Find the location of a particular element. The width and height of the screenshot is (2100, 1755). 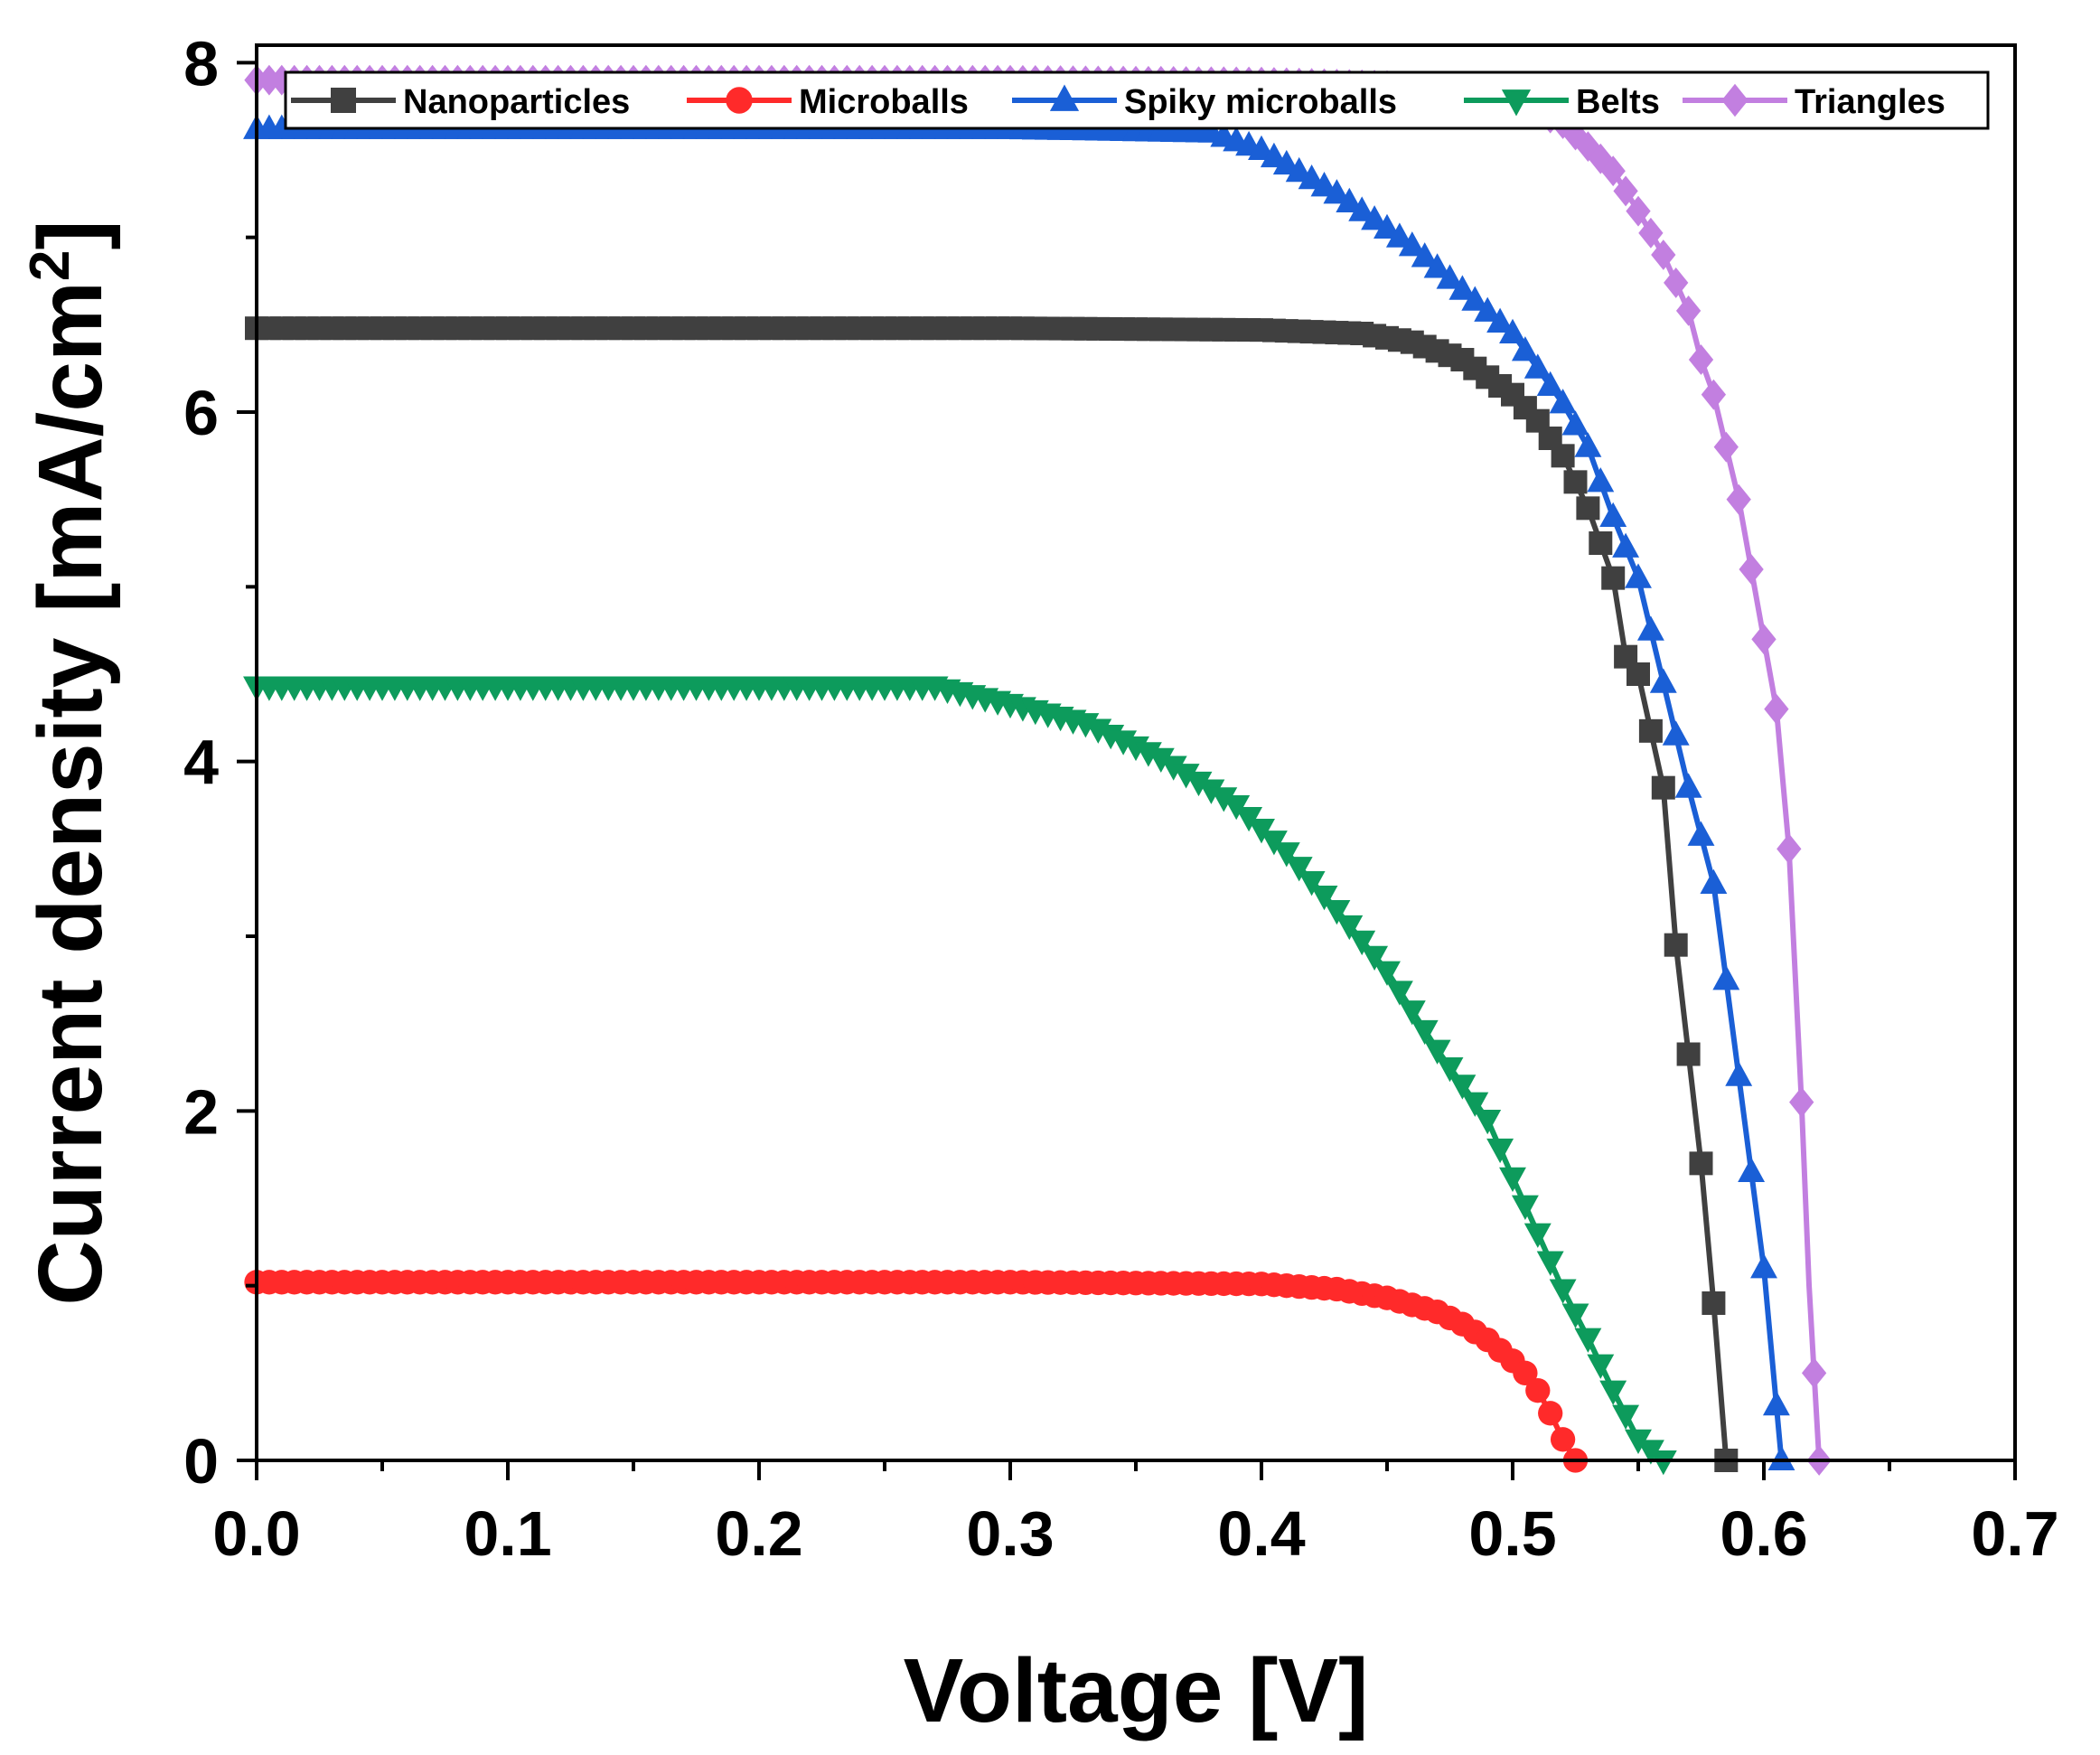

y-axis-ticks: 0 2 4 6 8 is located at coordinates (220, 762).